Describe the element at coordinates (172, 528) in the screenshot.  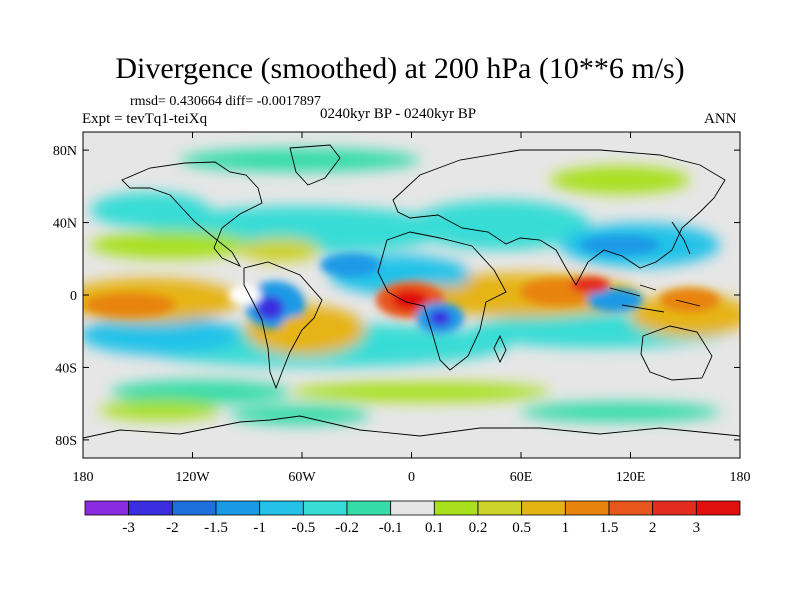
I see `colorbar-label: -2` at that location.